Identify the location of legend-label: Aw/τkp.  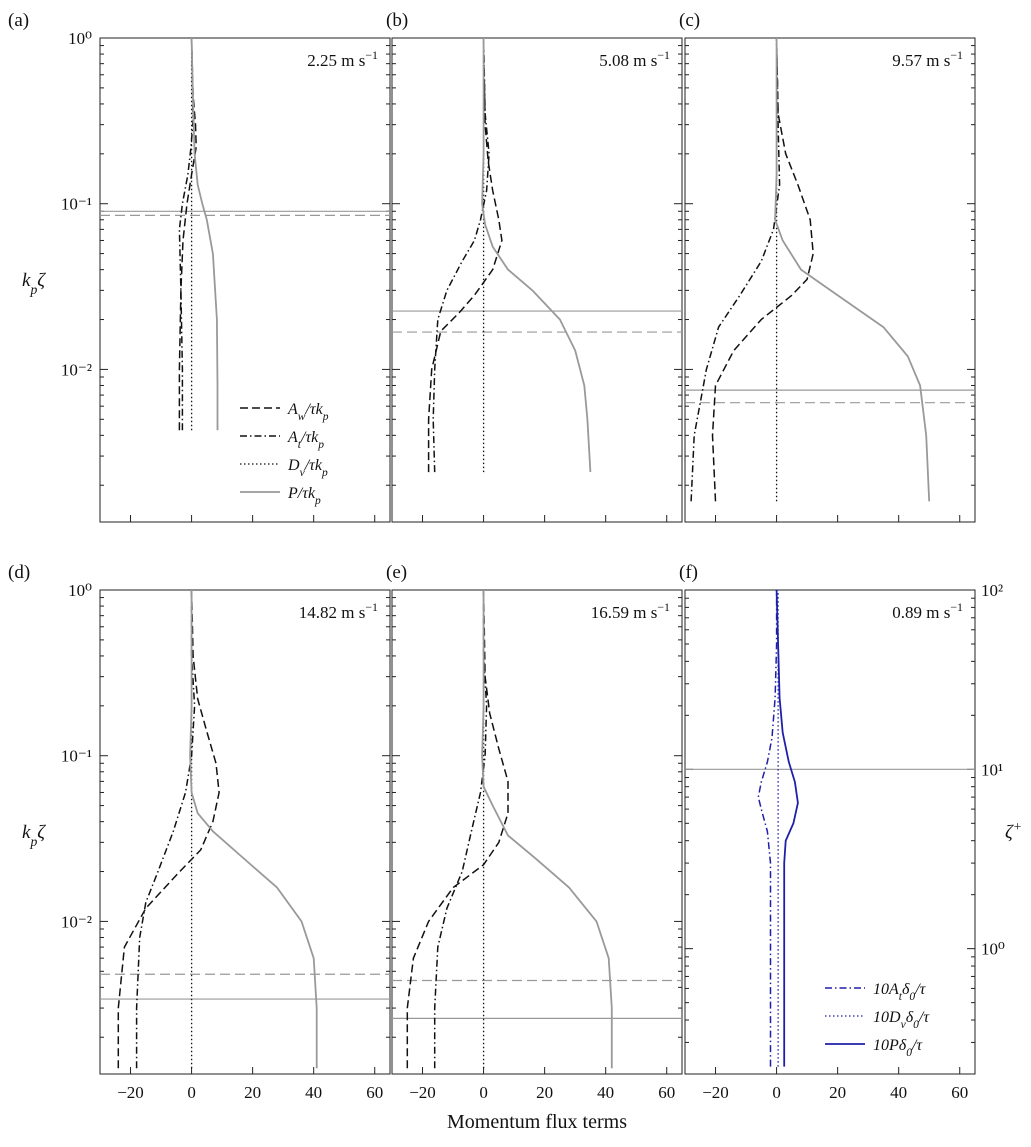
(308, 412).